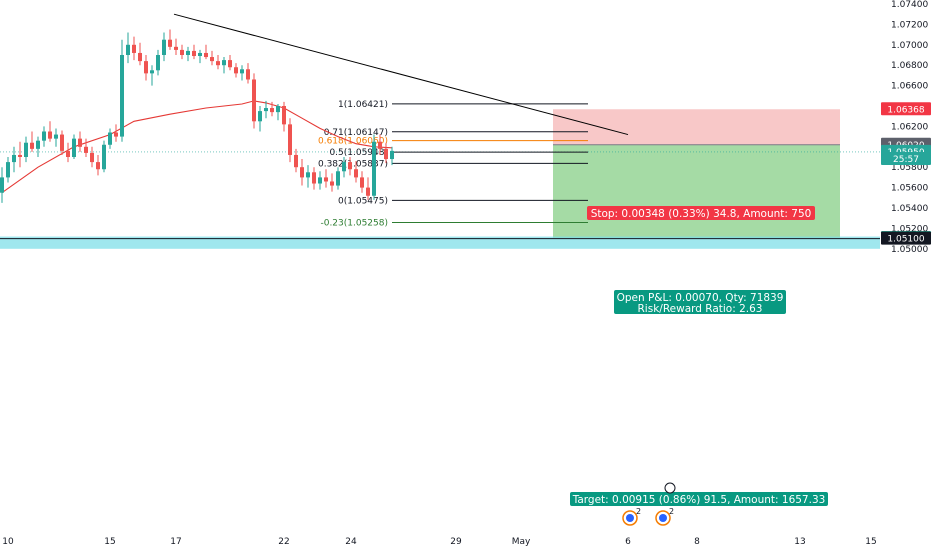  I want to click on fib-level-label: 0.382(1.05837), so click(353, 164).